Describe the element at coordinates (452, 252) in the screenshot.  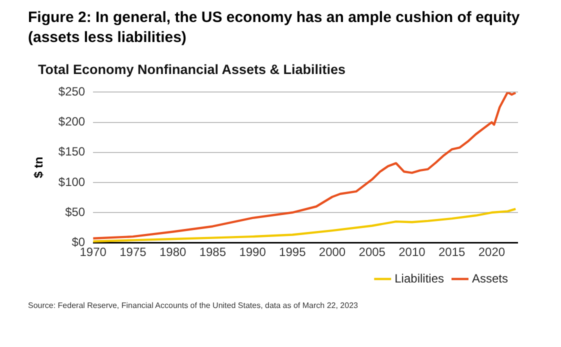
I see `x-tick-label: 2015` at that location.